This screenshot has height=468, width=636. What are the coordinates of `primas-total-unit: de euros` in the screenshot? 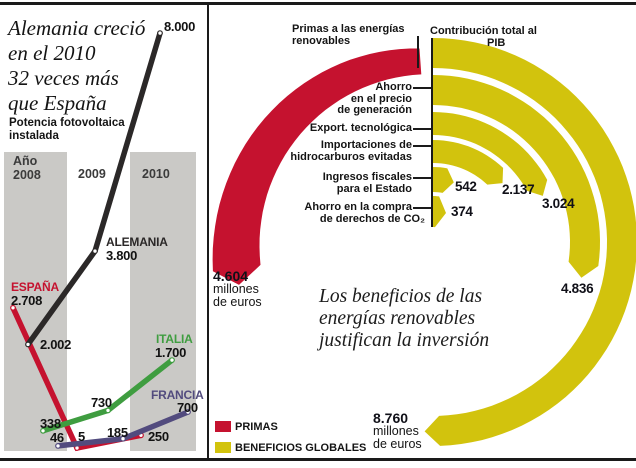 It's located at (237, 302).